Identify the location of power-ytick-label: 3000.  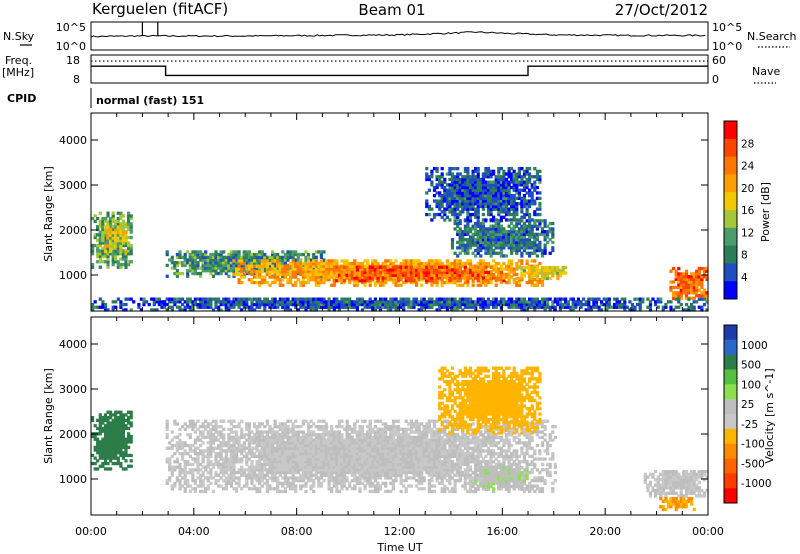
(73, 185).